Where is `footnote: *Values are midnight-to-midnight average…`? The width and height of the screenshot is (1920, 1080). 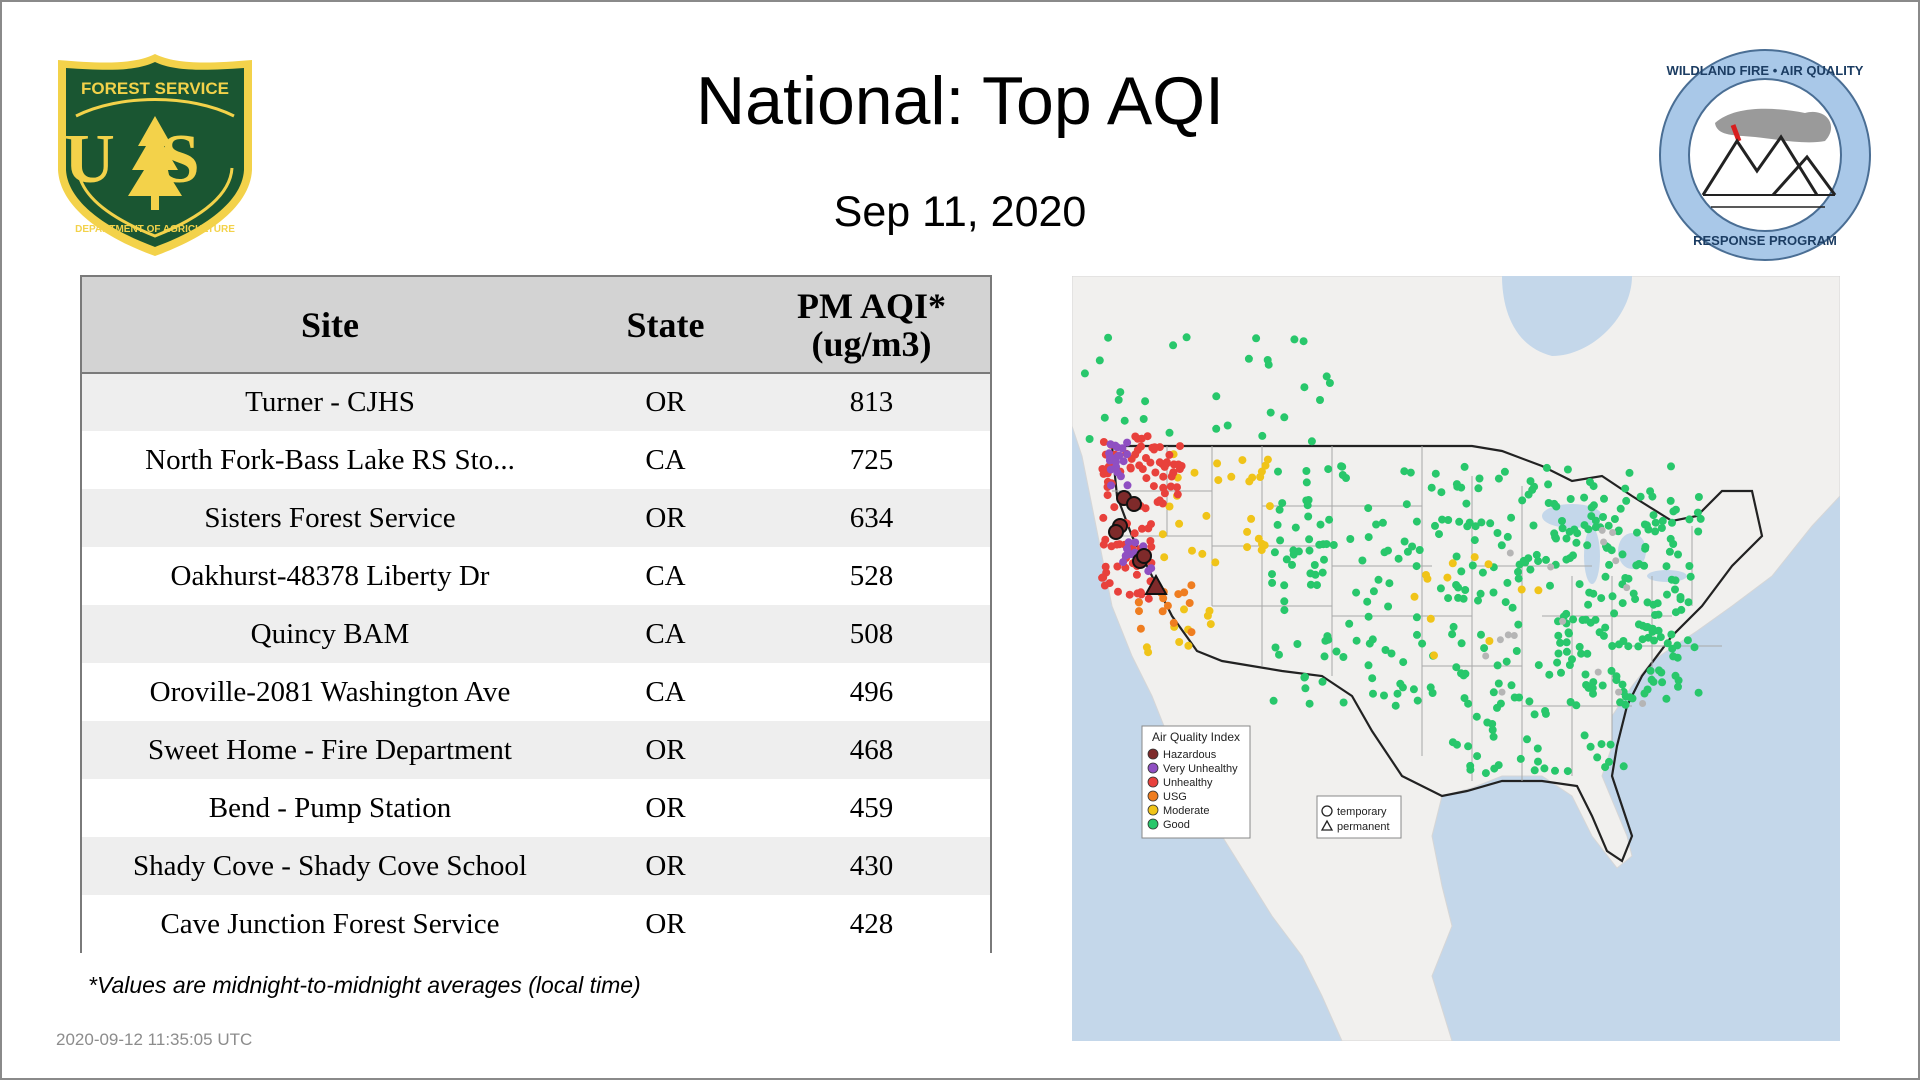
footnote: *Values are midnight-to-midnight average… is located at coordinates (364, 985).